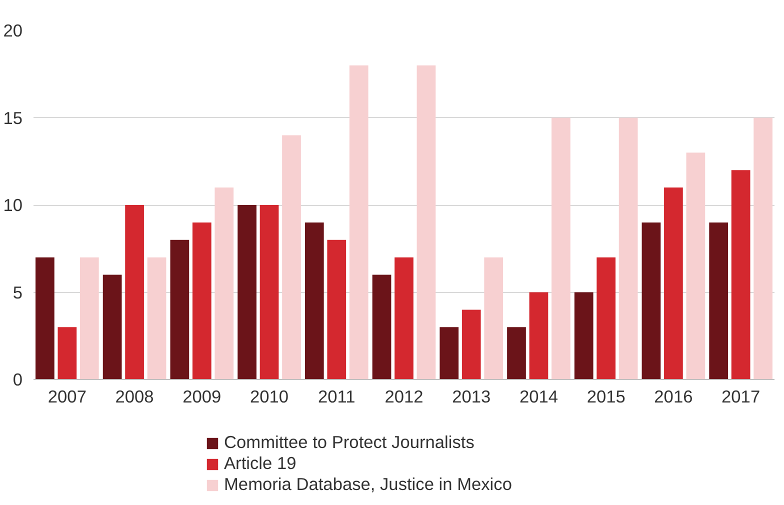  Describe the element at coordinates (741, 396) in the screenshot. I see `x-tick-label: 2017` at that location.